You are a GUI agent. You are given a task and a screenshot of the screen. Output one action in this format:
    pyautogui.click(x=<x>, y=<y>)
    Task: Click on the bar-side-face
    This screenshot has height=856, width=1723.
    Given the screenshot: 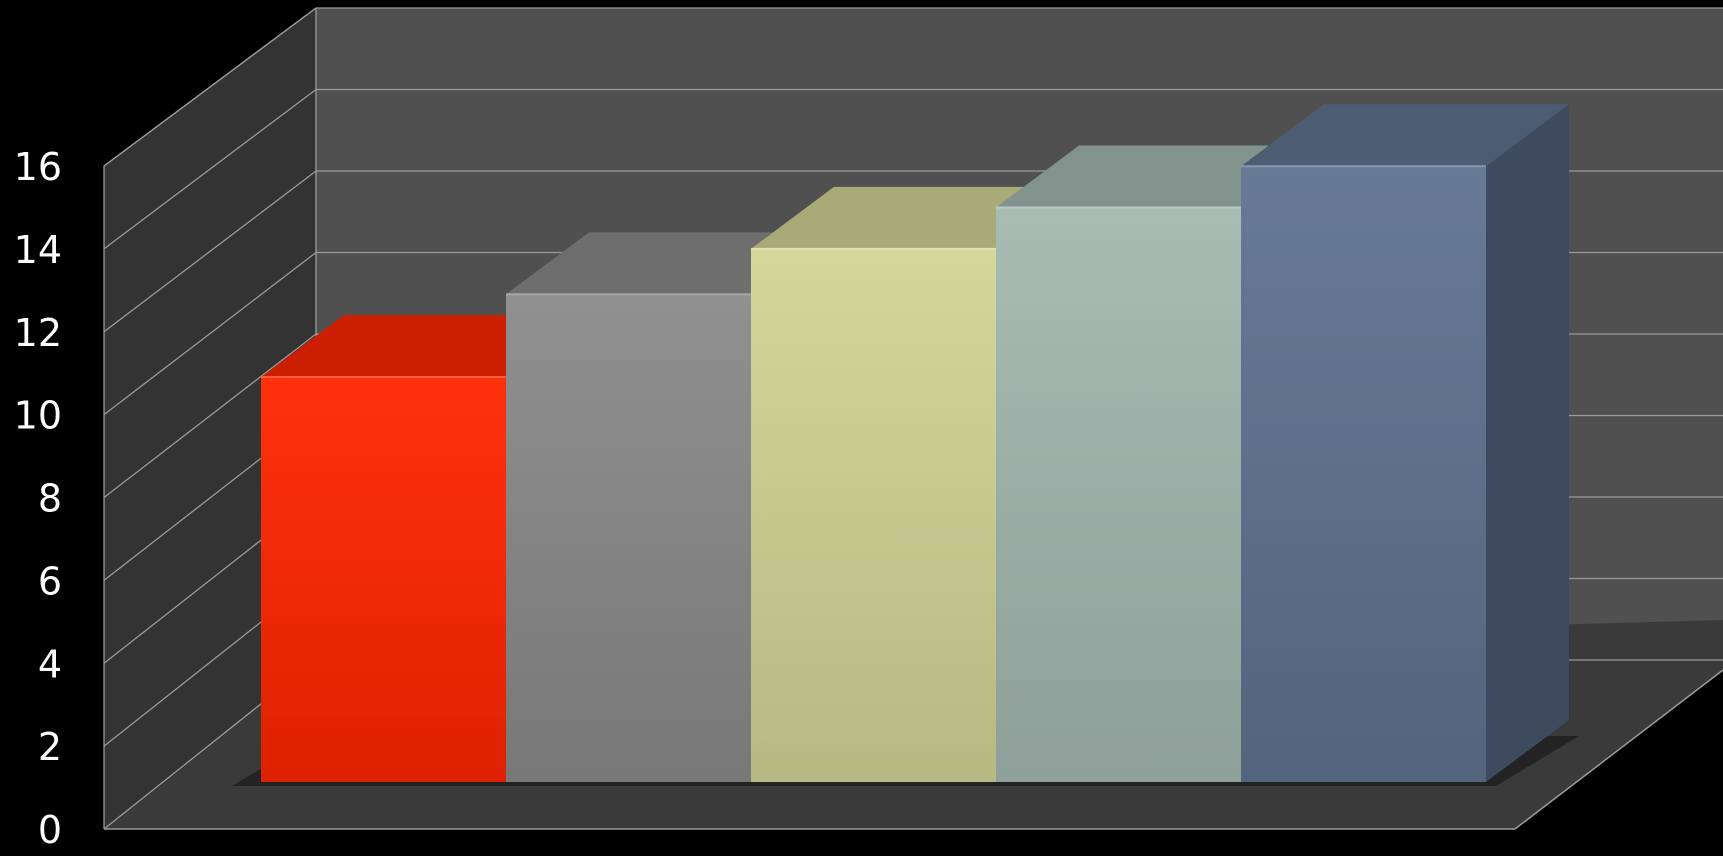 What is the action you would take?
    pyautogui.click(x=1527, y=443)
    